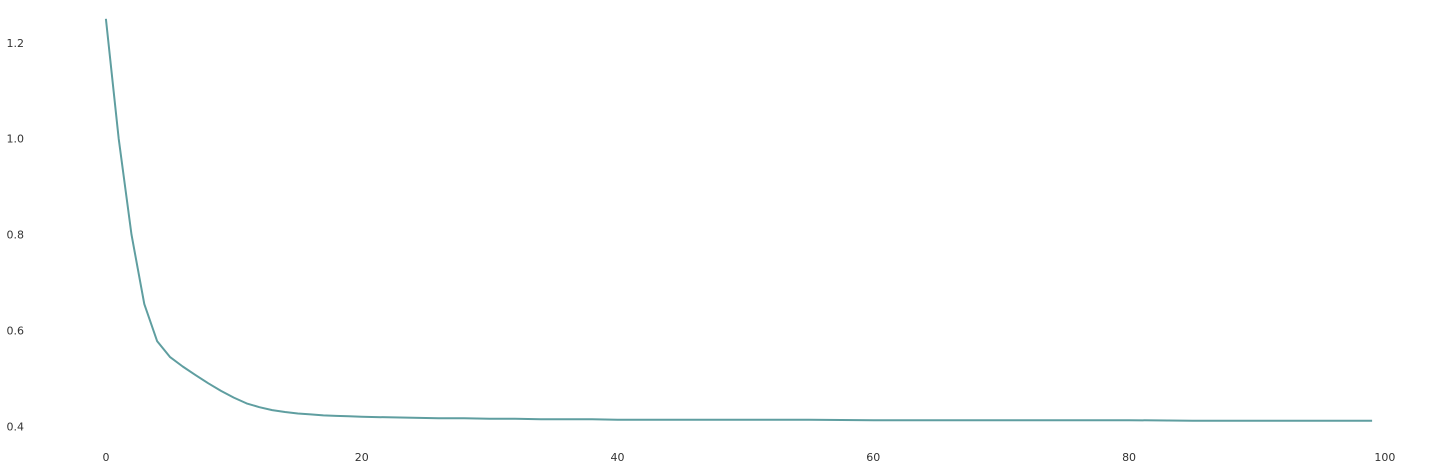 Image resolution: width=1436 pixels, height=468 pixels. What do you see at coordinates (1129, 457) in the screenshot?
I see `x-tick-label: 80` at bounding box center [1129, 457].